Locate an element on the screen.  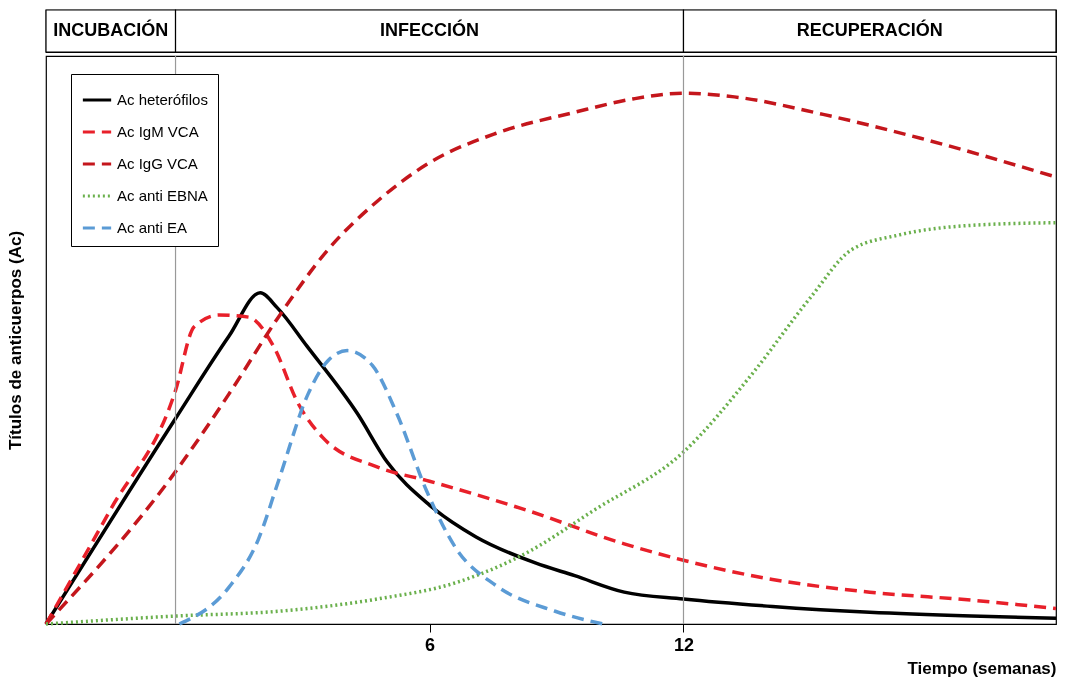
x-axis-title: Tiempo (semanas) is located at coordinates (982, 668).